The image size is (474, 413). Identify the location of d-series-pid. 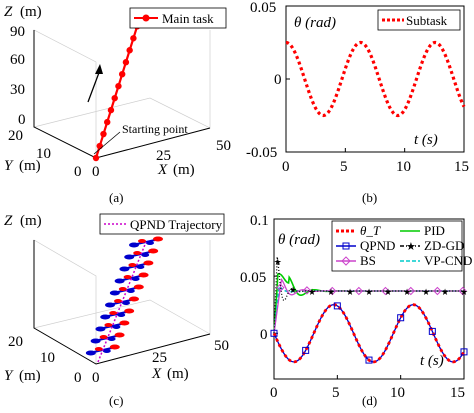
(368, 303).